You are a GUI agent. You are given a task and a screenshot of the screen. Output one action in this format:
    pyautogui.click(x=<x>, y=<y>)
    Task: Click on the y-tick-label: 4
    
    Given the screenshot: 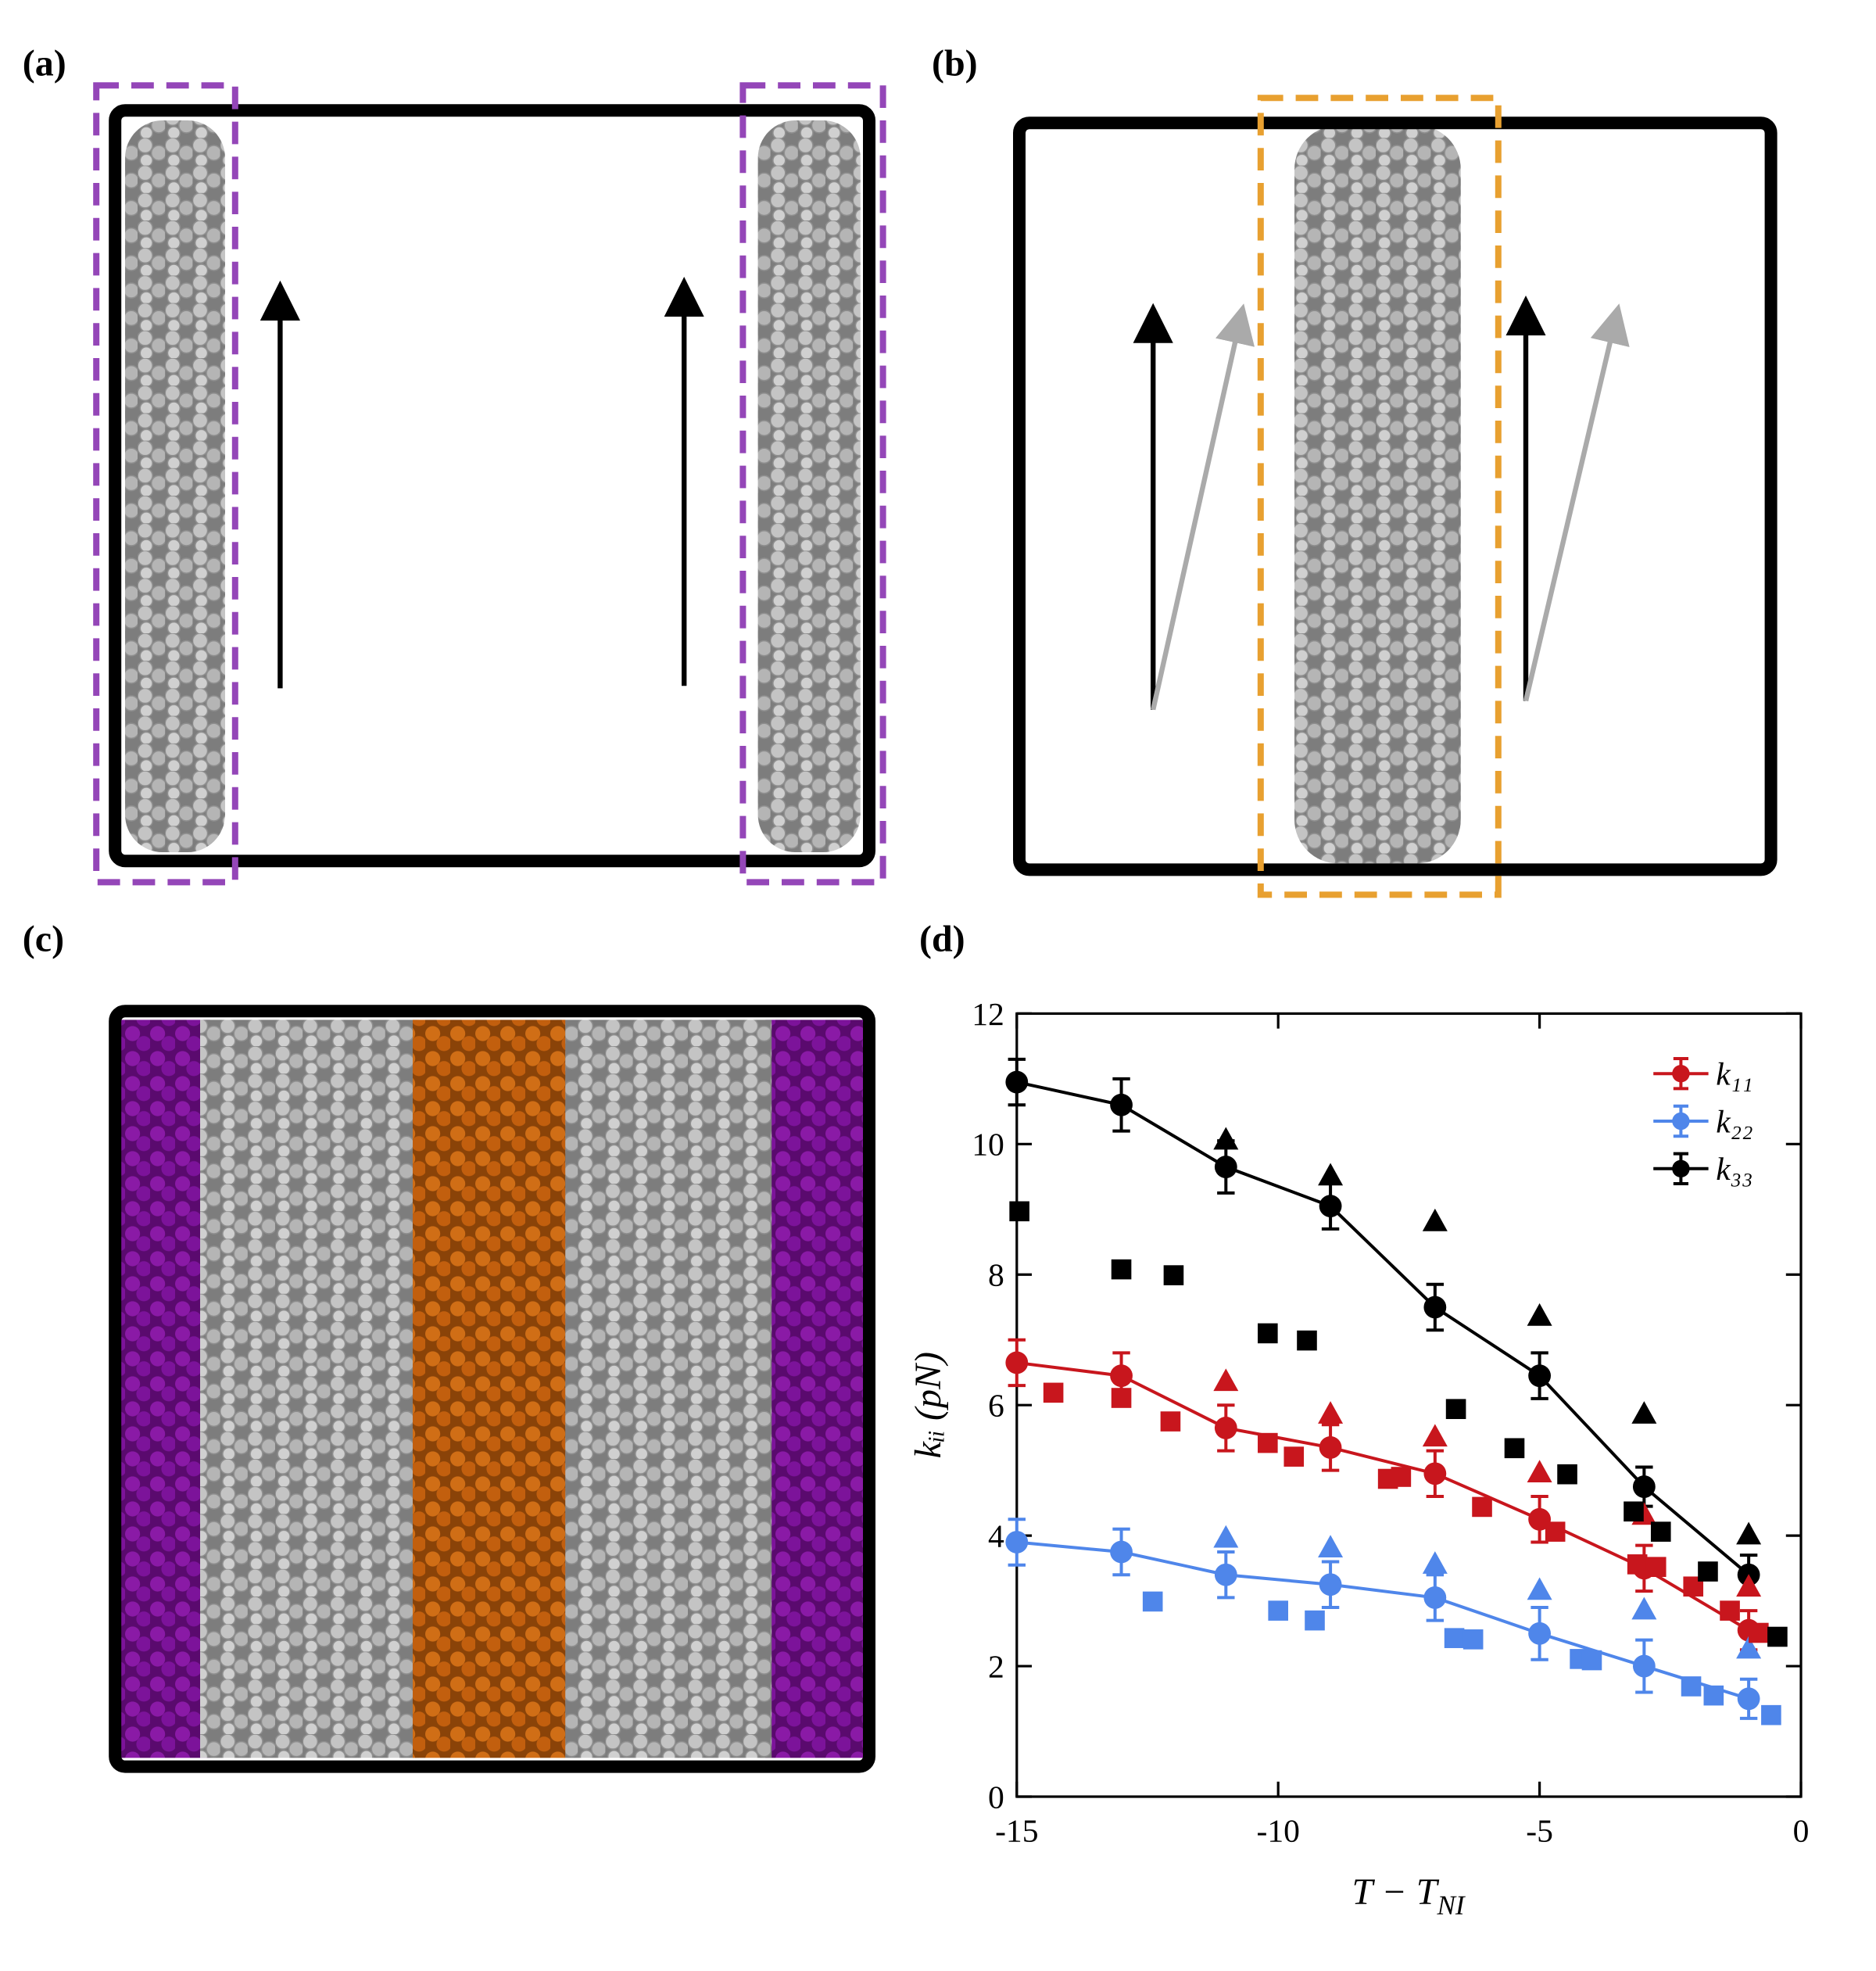 What is the action you would take?
    pyautogui.click(x=996, y=1536)
    